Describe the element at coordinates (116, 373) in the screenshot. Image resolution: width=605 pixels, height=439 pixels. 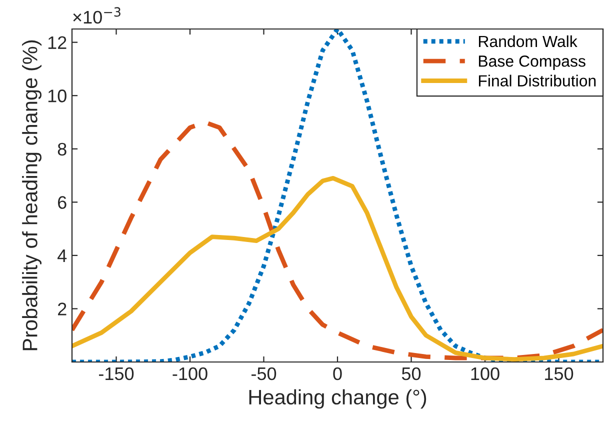
I see `x-tick-label: -150` at that location.